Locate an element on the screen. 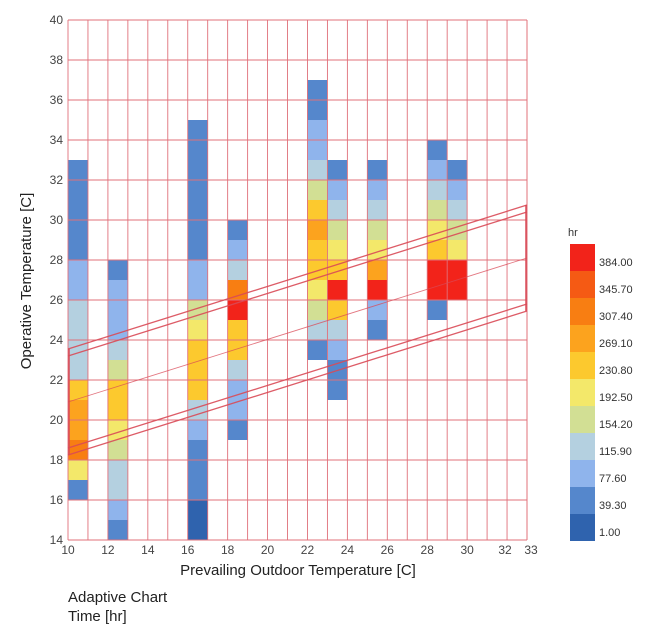 The image size is (652, 642). x-tick-label: 22 is located at coordinates (308, 550).